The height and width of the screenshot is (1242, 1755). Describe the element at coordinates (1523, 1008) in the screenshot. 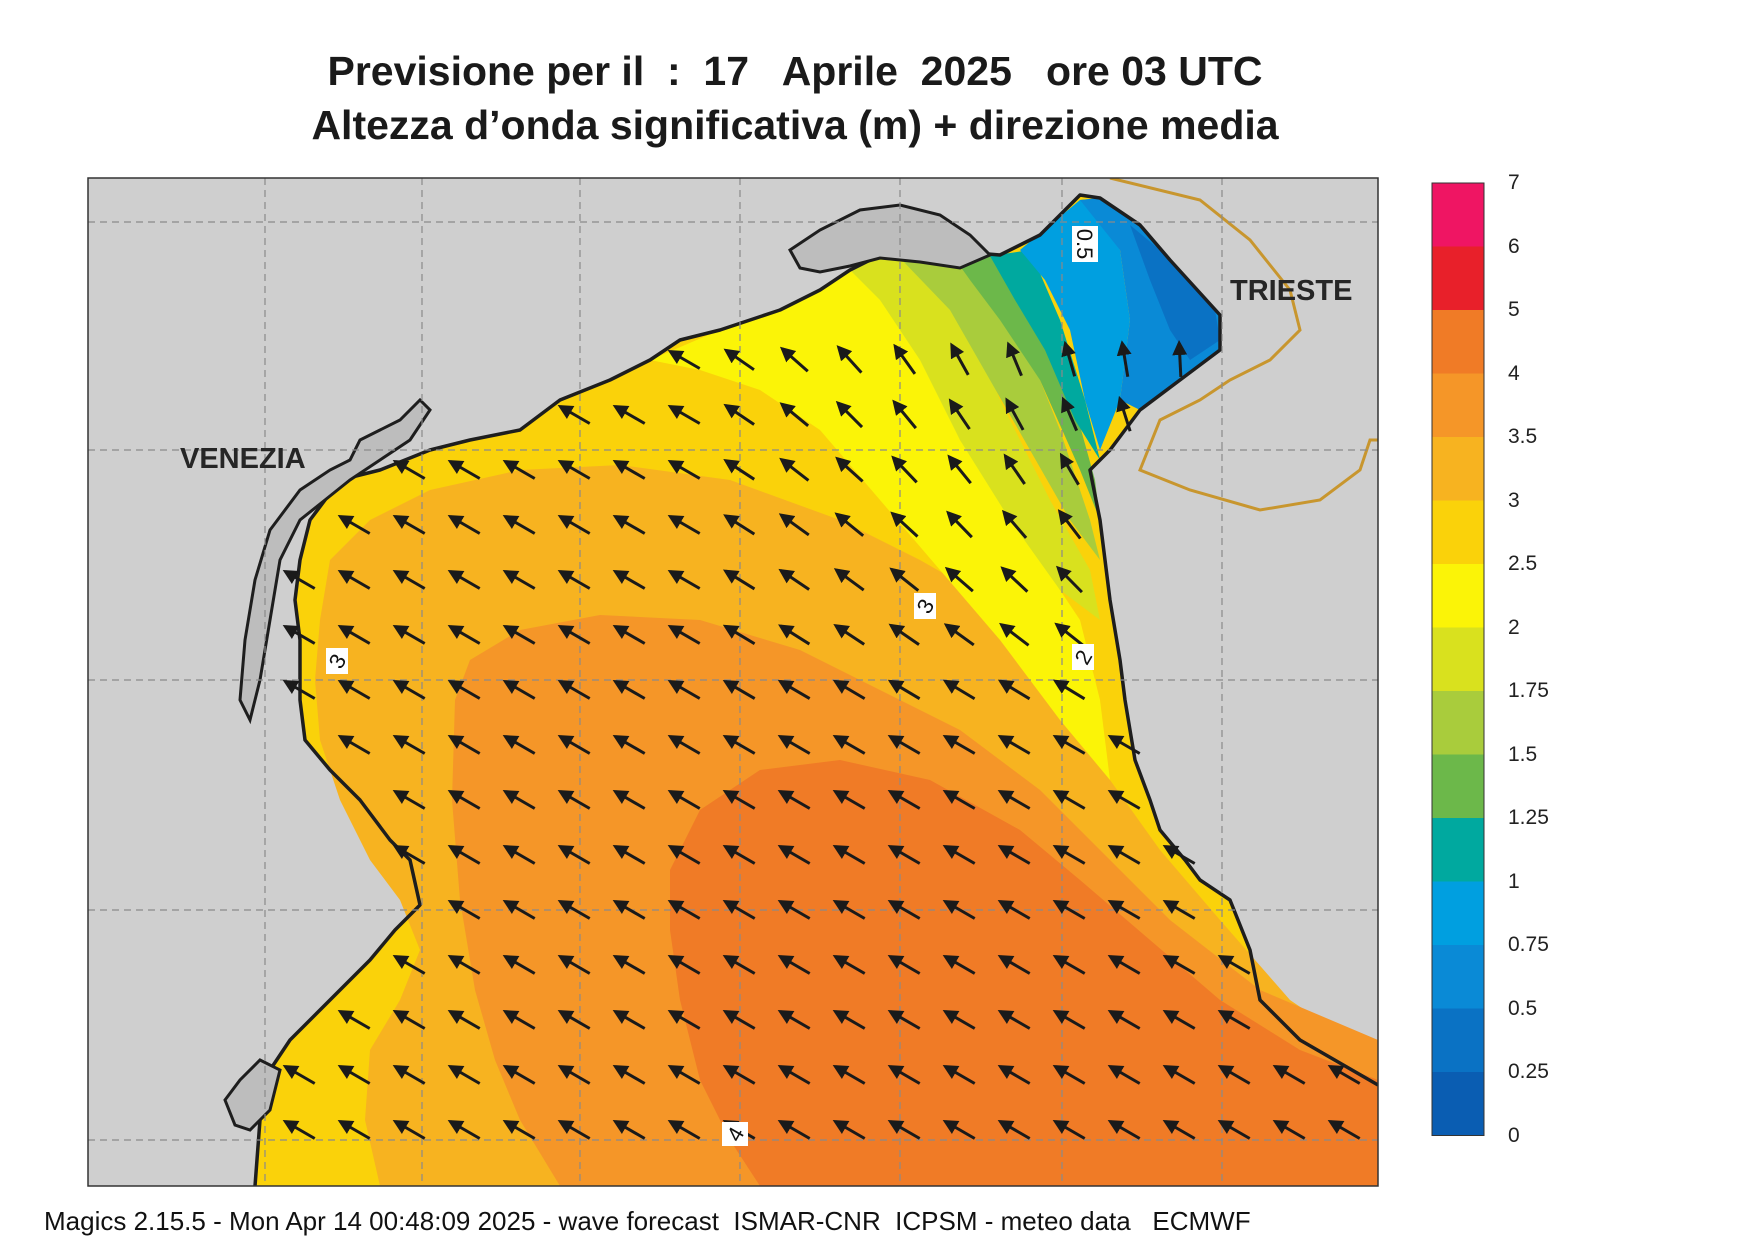

I see `colorbar-level-label: 0.5` at that location.